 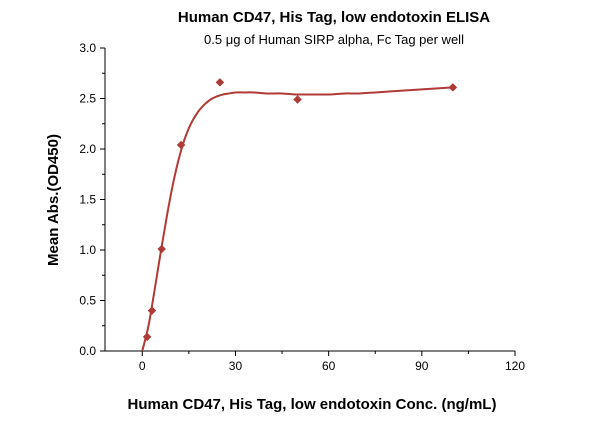 I want to click on y-tick-label: 1.0, so click(x=87, y=250).